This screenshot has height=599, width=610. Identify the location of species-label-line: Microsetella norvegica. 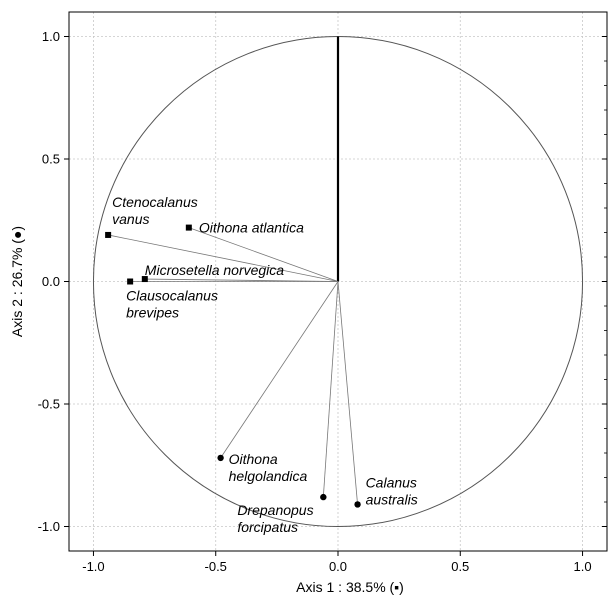
(214, 270).